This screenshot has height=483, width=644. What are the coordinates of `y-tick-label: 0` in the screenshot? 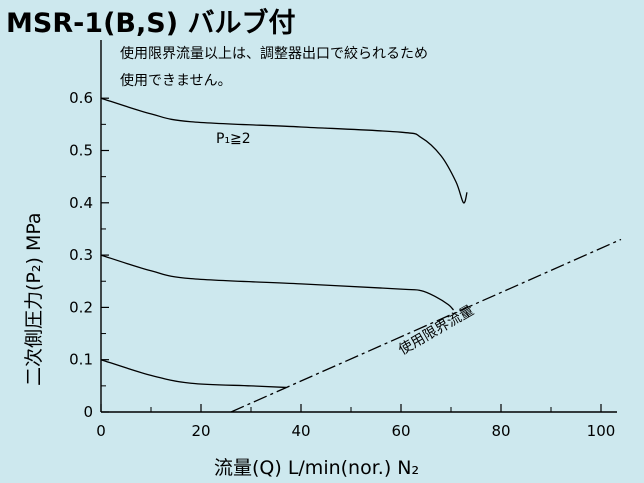 It's located at (88, 412).